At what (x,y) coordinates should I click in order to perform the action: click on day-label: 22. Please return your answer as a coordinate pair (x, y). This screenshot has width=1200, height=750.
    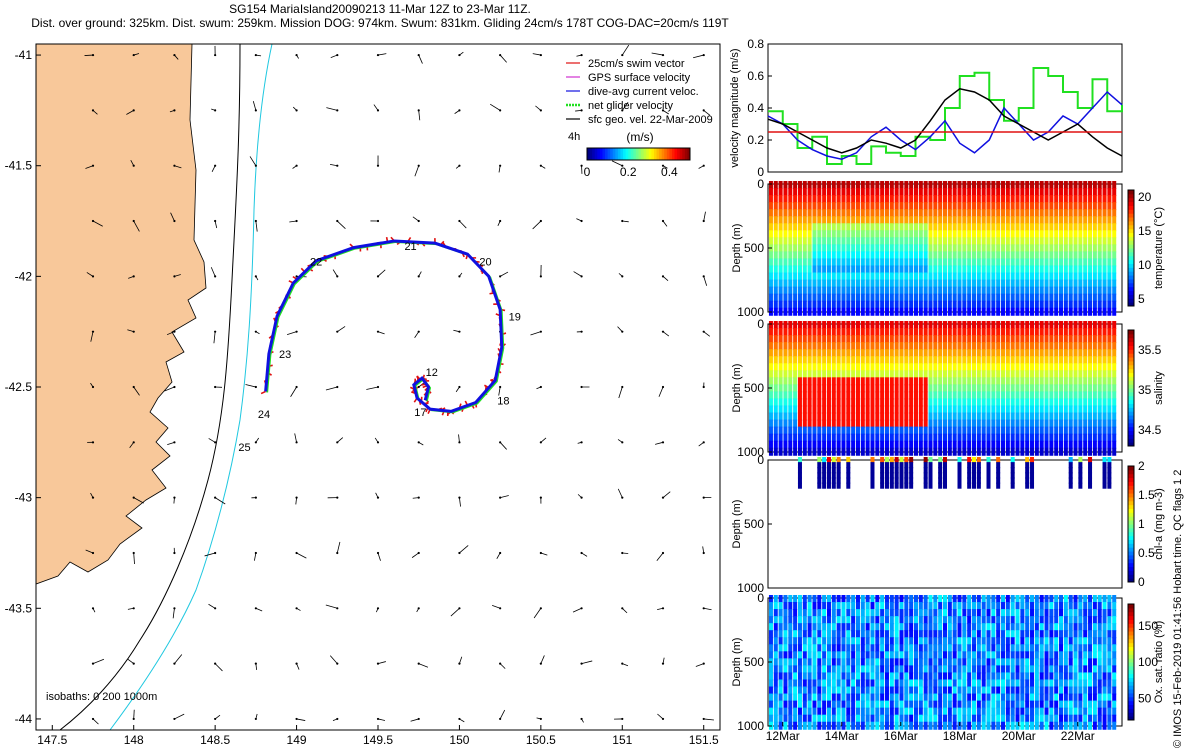
    Looking at the image, I should click on (316, 262).